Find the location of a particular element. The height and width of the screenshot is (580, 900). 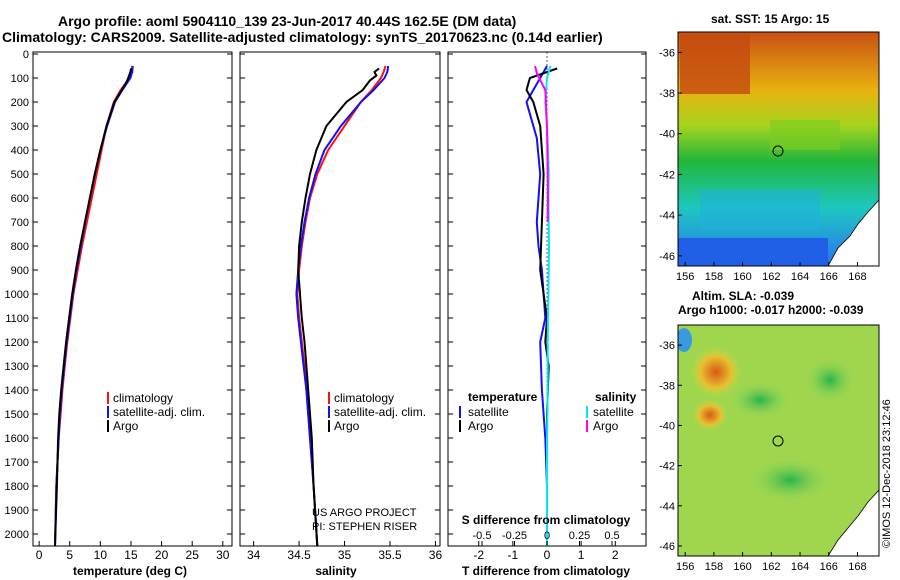

pressure-tick-label: 300 is located at coordinates (20, 127).